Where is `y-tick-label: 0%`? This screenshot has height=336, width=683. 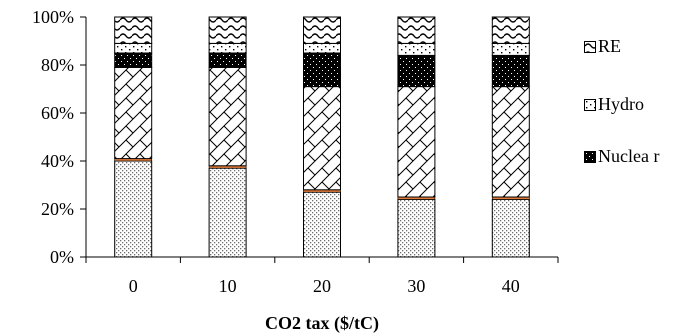
y-tick-label: 0% is located at coordinates (62, 257).